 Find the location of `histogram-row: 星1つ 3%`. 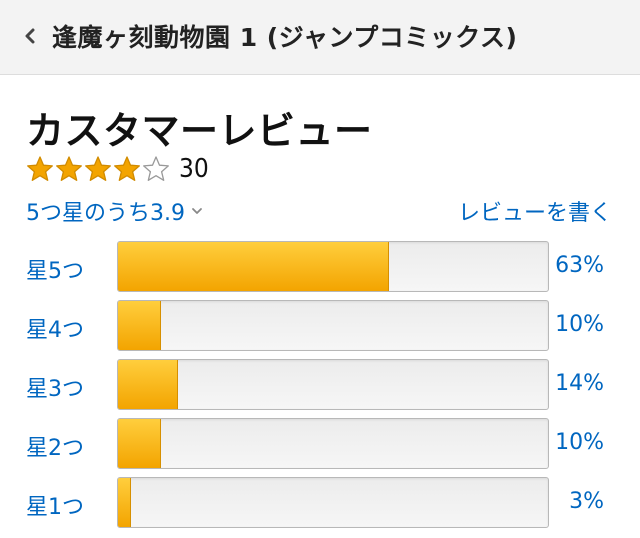

histogram-row: 星1つ 3% is located at coordinates (320, 503).